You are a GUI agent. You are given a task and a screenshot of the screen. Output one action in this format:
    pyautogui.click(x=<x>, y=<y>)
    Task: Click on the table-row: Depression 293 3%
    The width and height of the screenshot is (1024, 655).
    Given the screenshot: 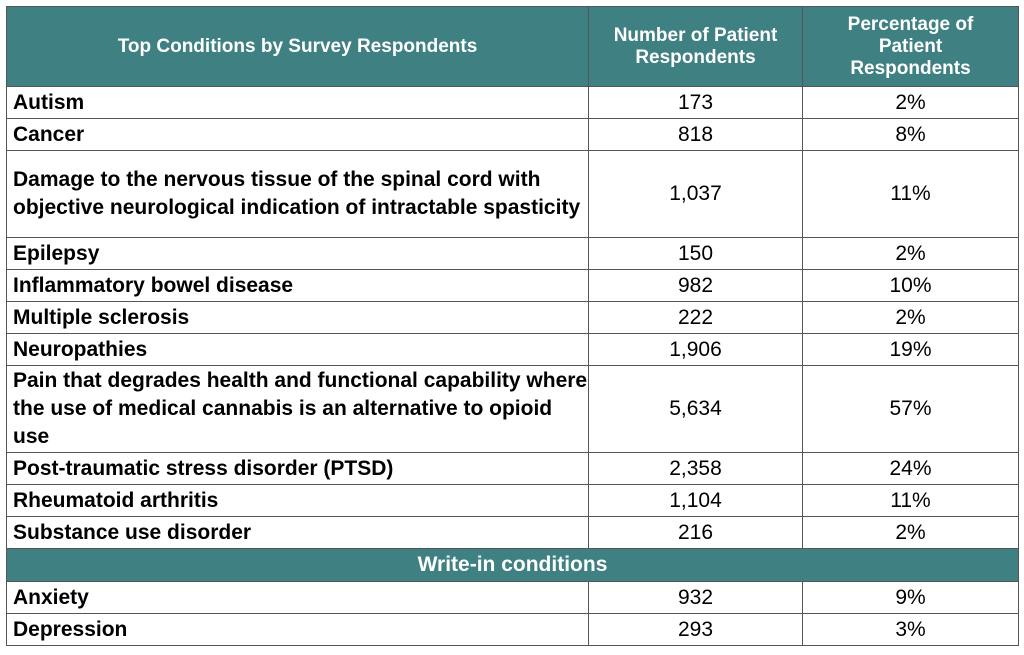 What is the action you would take?
    pyautogui.click(x=512, y=629)
    